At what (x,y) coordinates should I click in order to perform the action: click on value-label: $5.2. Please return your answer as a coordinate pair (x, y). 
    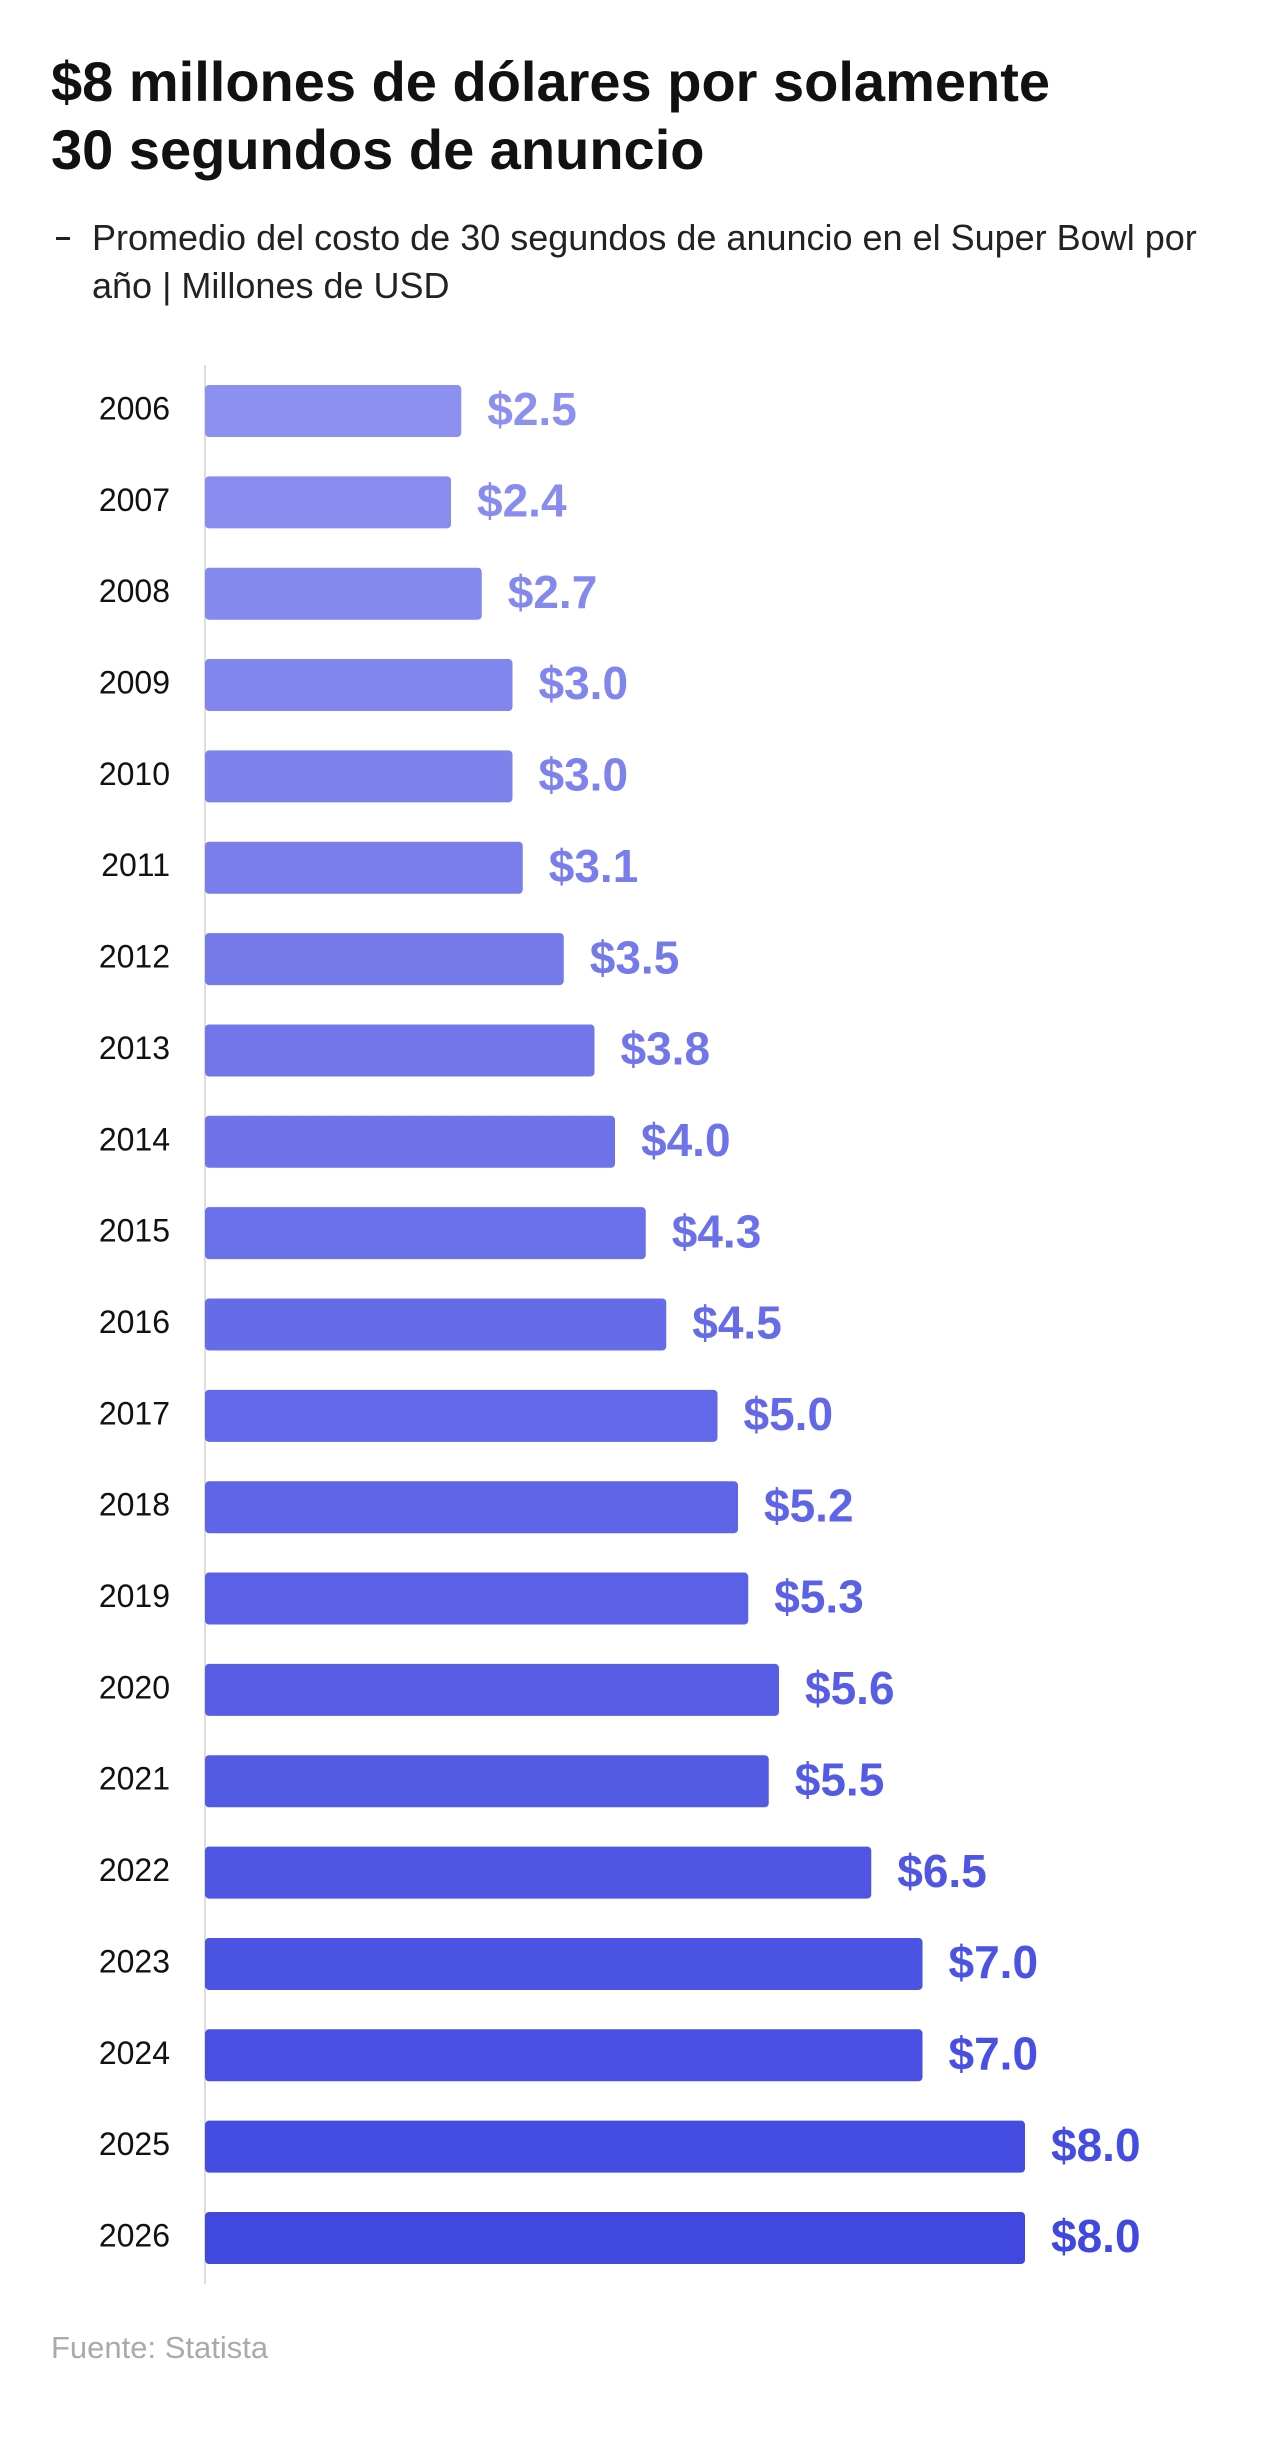
    Looking at the image, I should click on (809, 1505).